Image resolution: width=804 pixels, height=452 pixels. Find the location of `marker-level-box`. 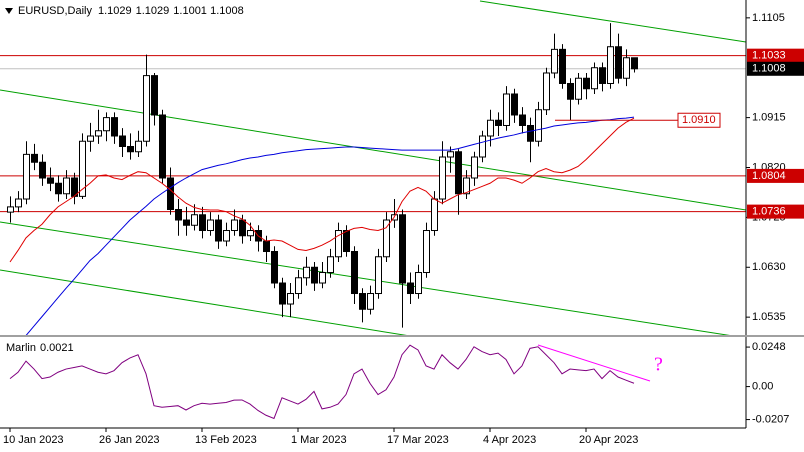

marker-level-box is located at coordinates (699, 120).